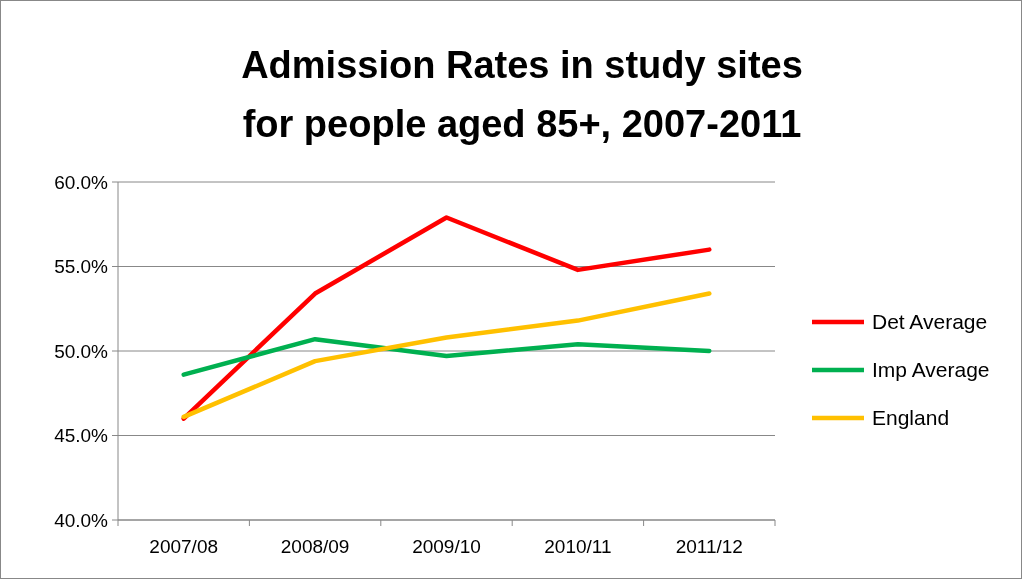 The height and width of the screenshot is (579, 1022). I want to click on x-tick-label: 2008/09, so click(315, 546).